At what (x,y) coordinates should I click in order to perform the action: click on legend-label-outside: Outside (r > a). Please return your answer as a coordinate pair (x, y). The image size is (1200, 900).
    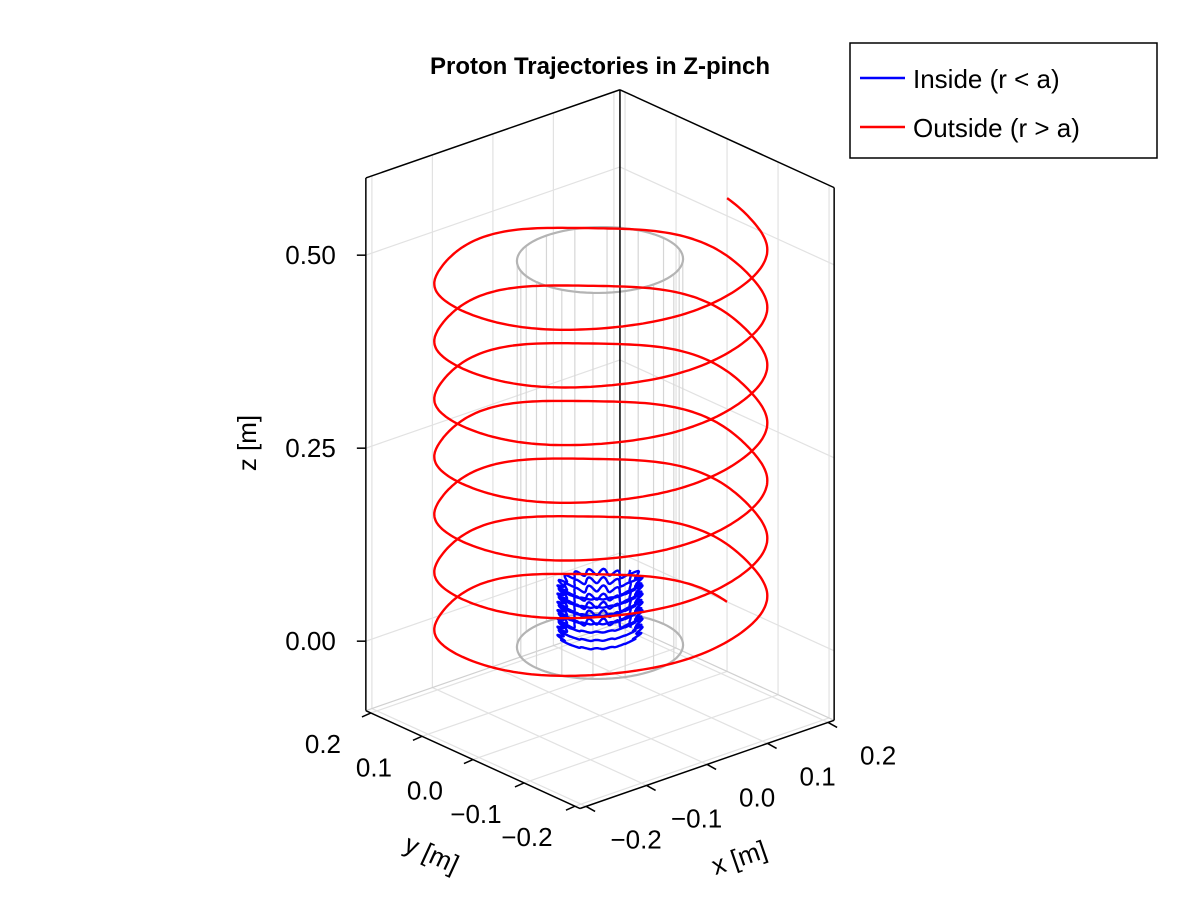
    Looking at the image, I should click on (996, 128).